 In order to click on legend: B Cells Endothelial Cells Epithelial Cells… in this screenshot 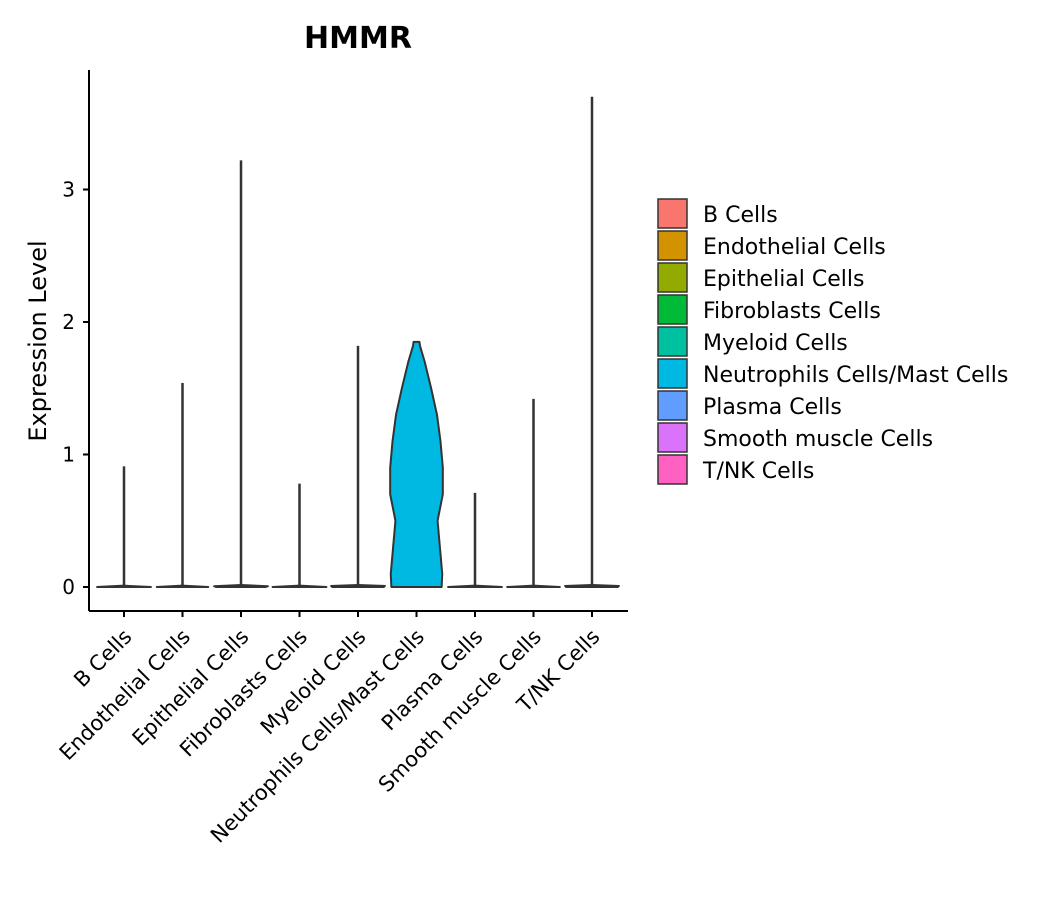, I will do `click(832, 341)`.